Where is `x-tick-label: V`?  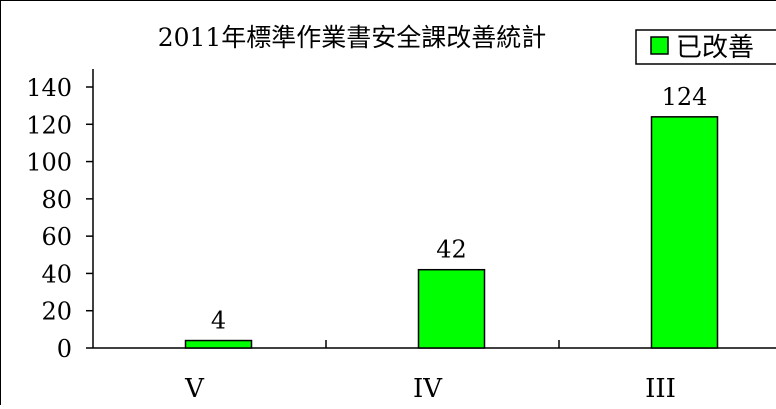
x-tick-label: V is located at coordinates (194, 389).